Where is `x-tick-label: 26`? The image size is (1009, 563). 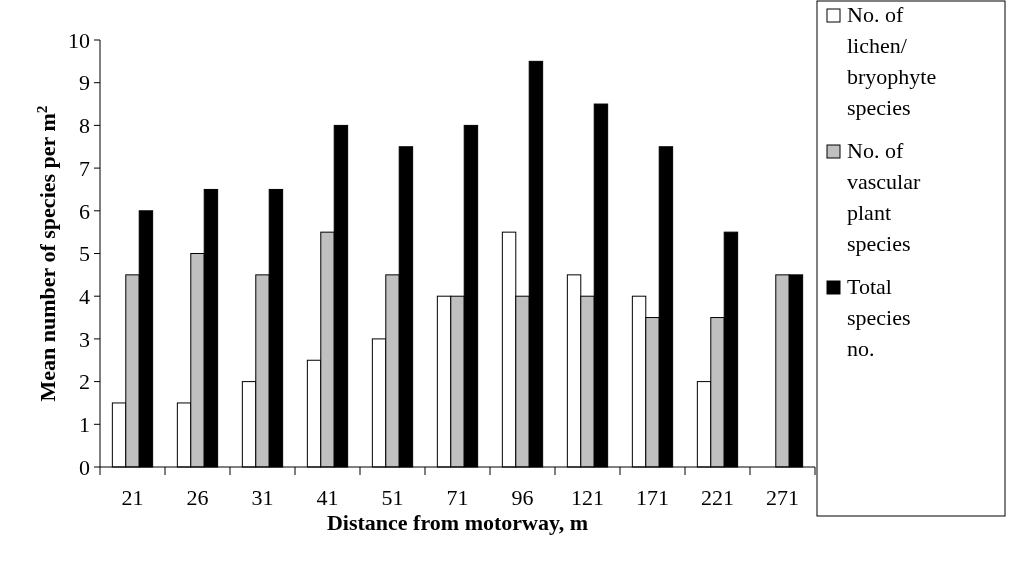
x-tick-label: 26 is located at coordinates (197, 497).